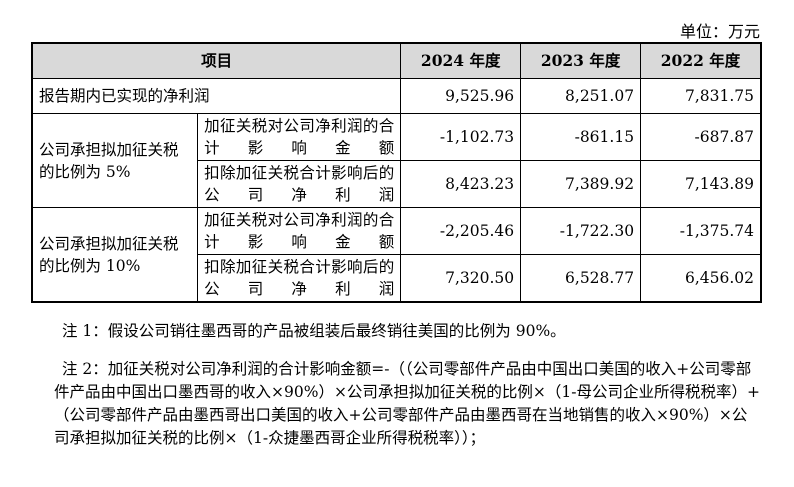 The height and width of the screenshot is (487, 794). What do you see at coordinates (461, 278) in the screenshot?
I see `cell-value: 7,320.50` at bounding box center [461, 278].